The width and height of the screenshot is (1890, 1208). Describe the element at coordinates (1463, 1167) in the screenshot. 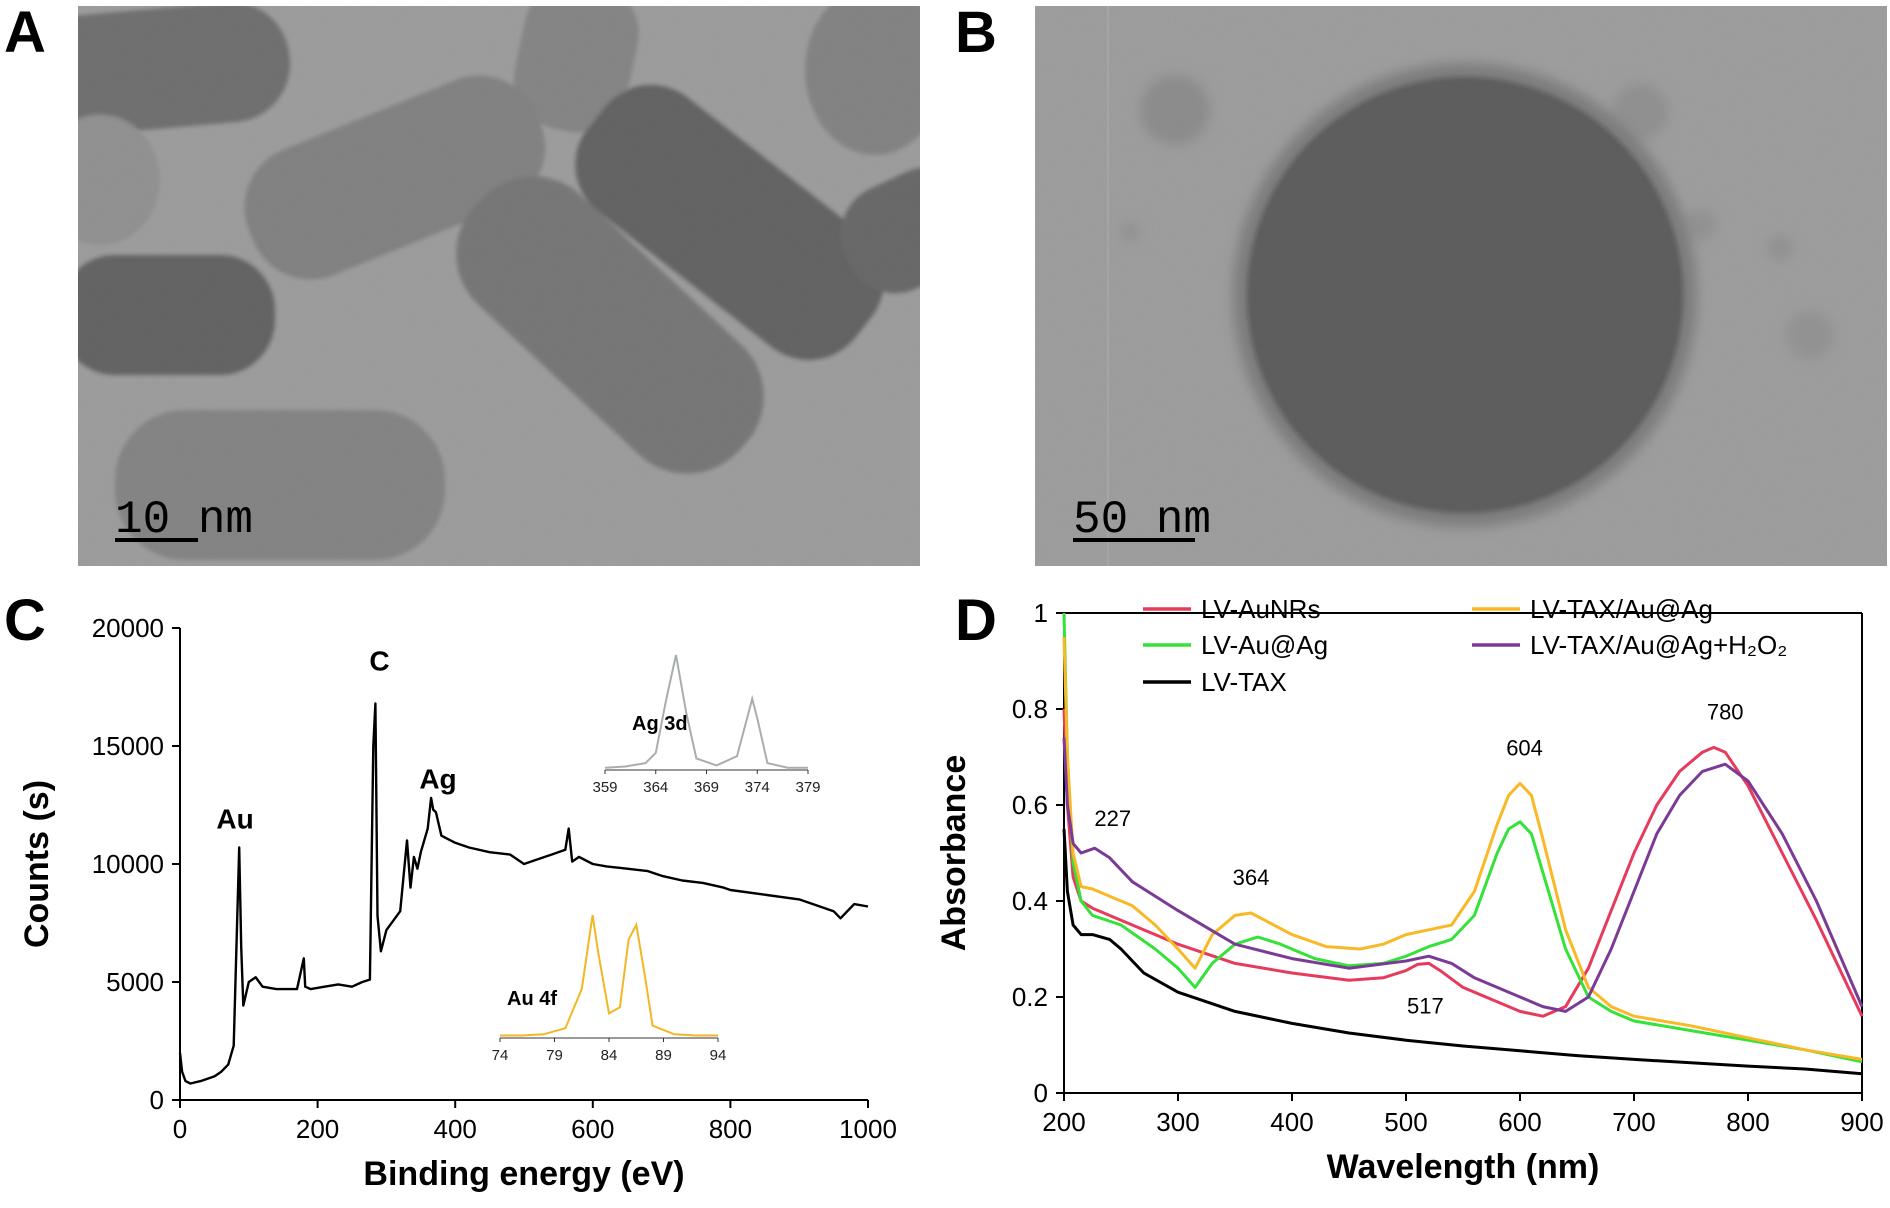

I see `chart-d-x-axis-title: Wavelength (nm)` at that location.